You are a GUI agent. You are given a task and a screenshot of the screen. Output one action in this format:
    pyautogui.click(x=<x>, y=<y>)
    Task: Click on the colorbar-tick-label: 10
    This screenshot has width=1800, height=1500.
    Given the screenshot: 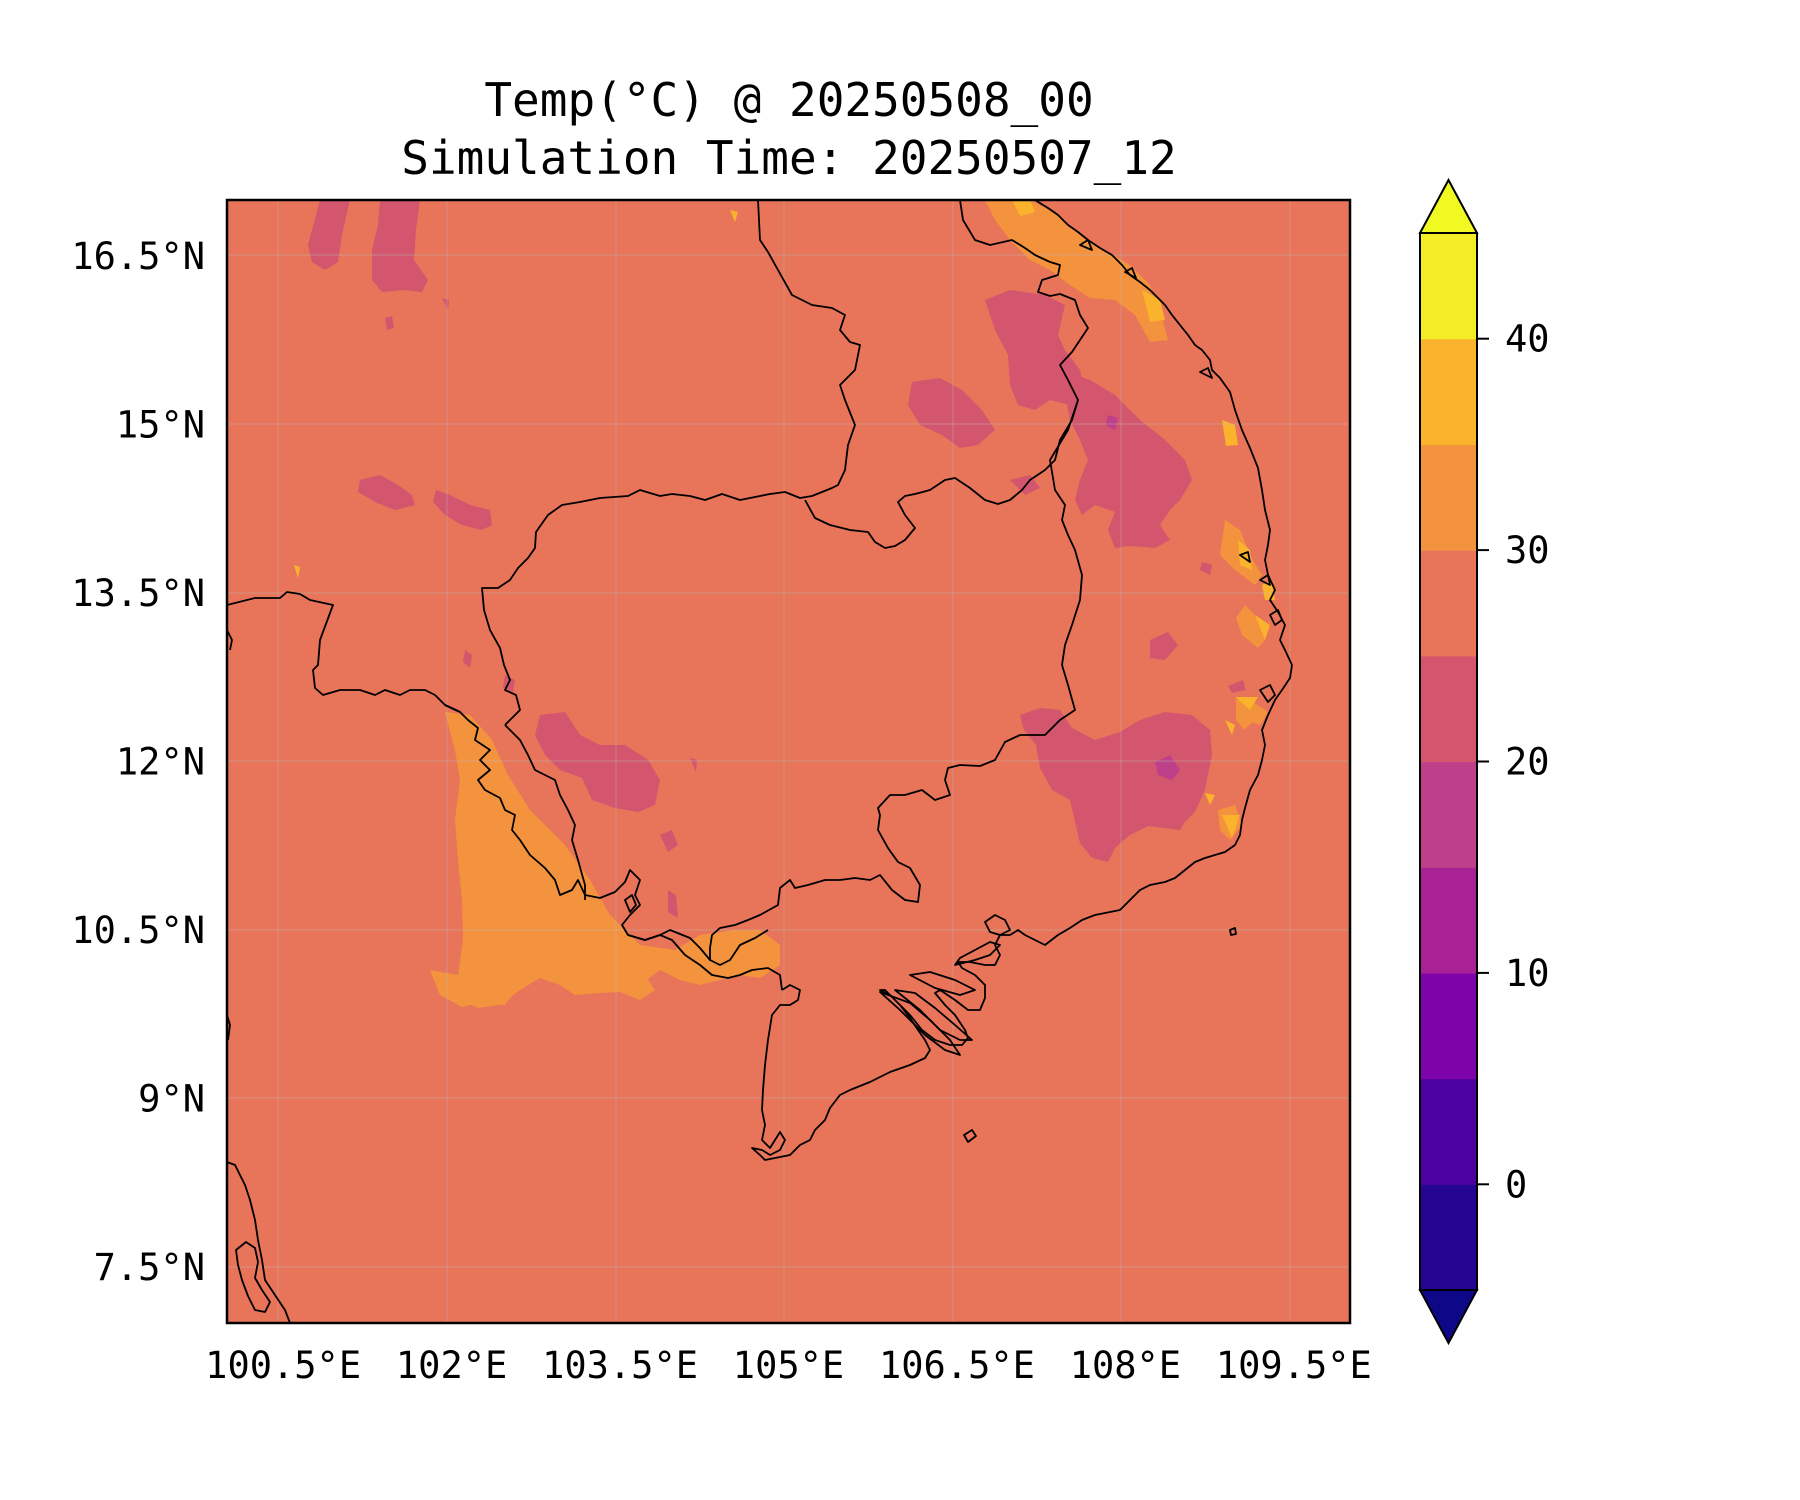 What is the action you would take?
    pyautogui.click(x=1527, y=973)
    